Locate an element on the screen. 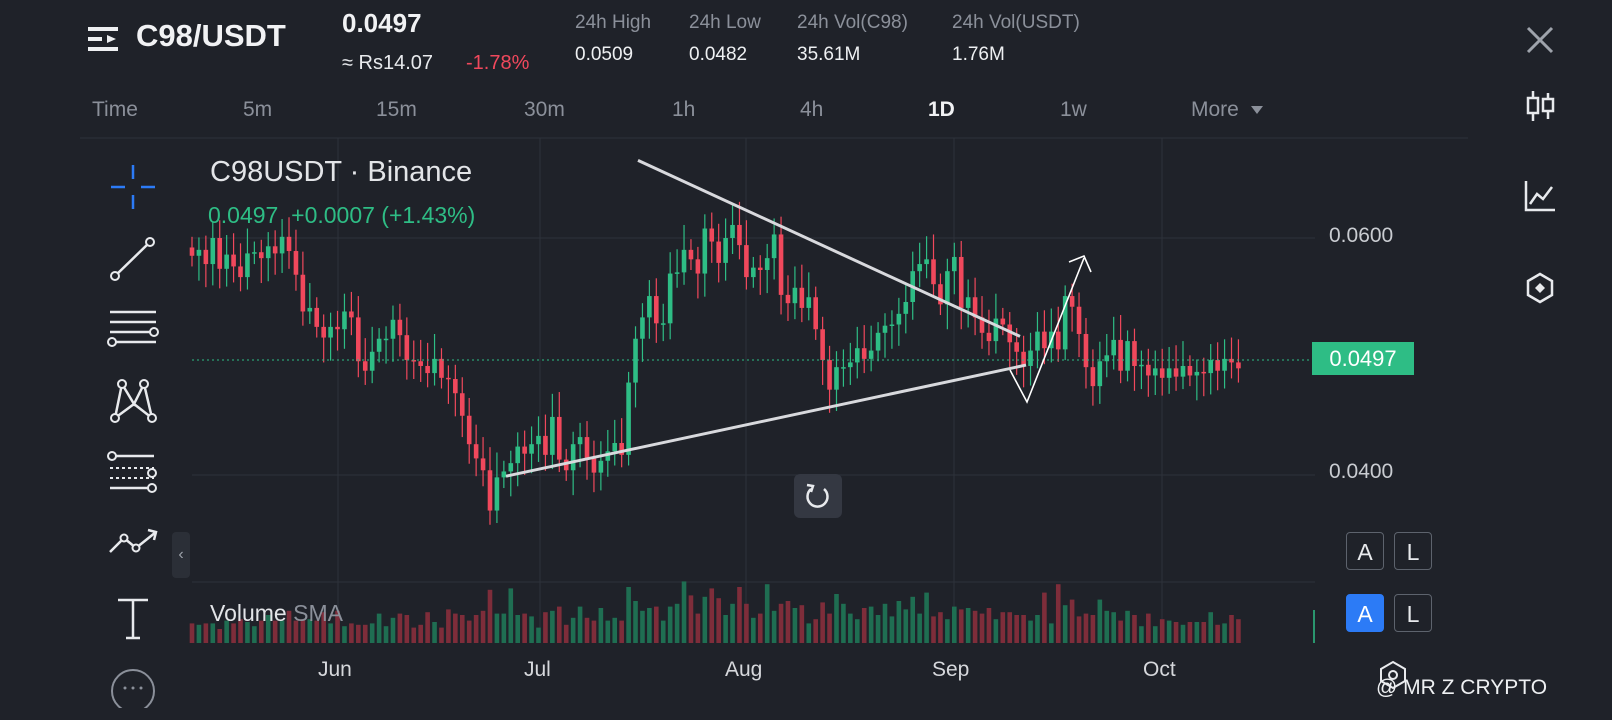  menu-button is located at coordinates (103, 39).